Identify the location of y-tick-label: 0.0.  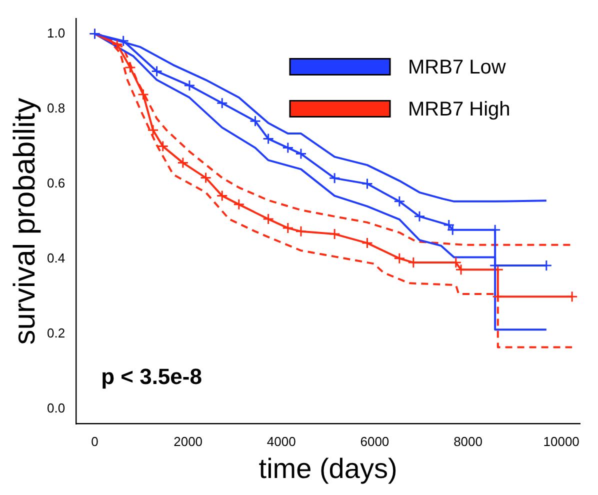
(56, 408).